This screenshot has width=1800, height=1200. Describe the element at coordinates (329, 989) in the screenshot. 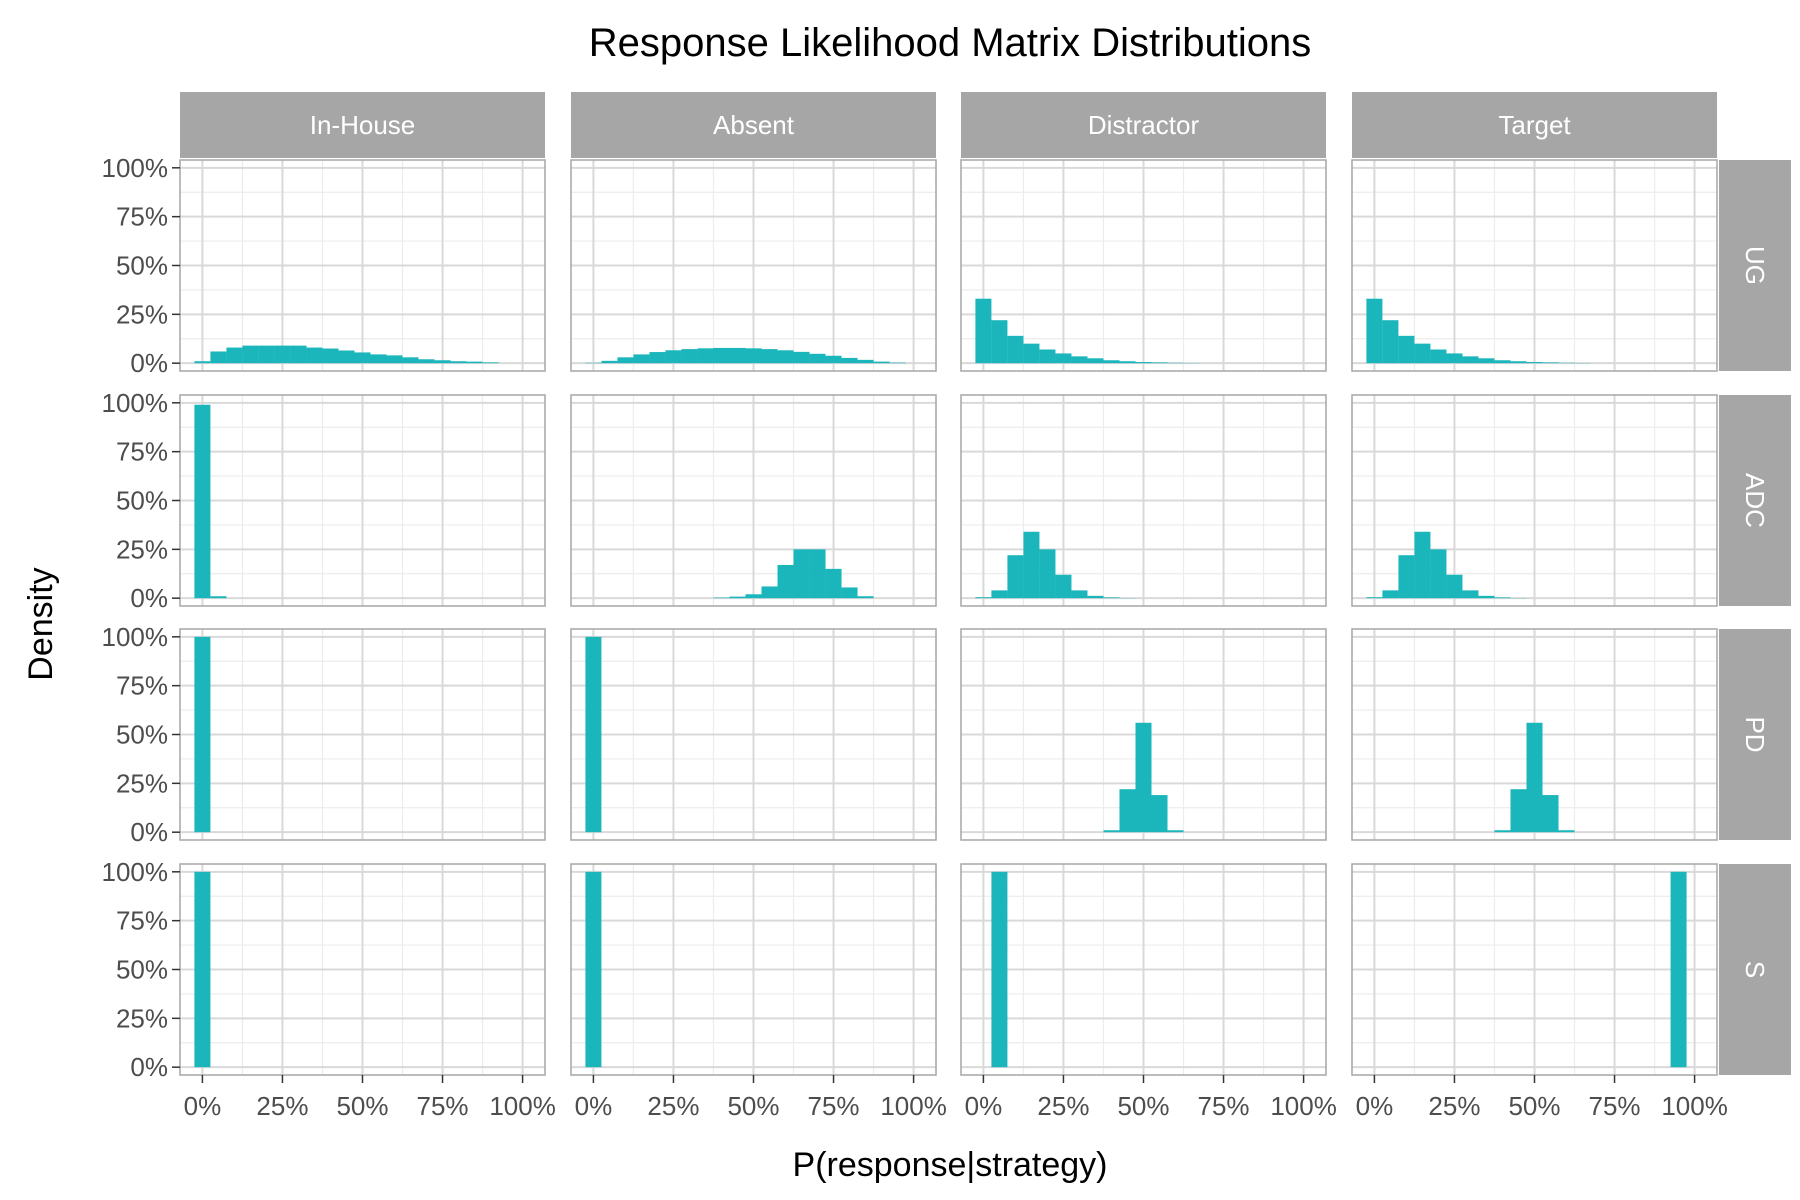

I see `facet-panel: 0% 25% 50% 75% 100% 0% 25% 50% 75% 100%` at that location.